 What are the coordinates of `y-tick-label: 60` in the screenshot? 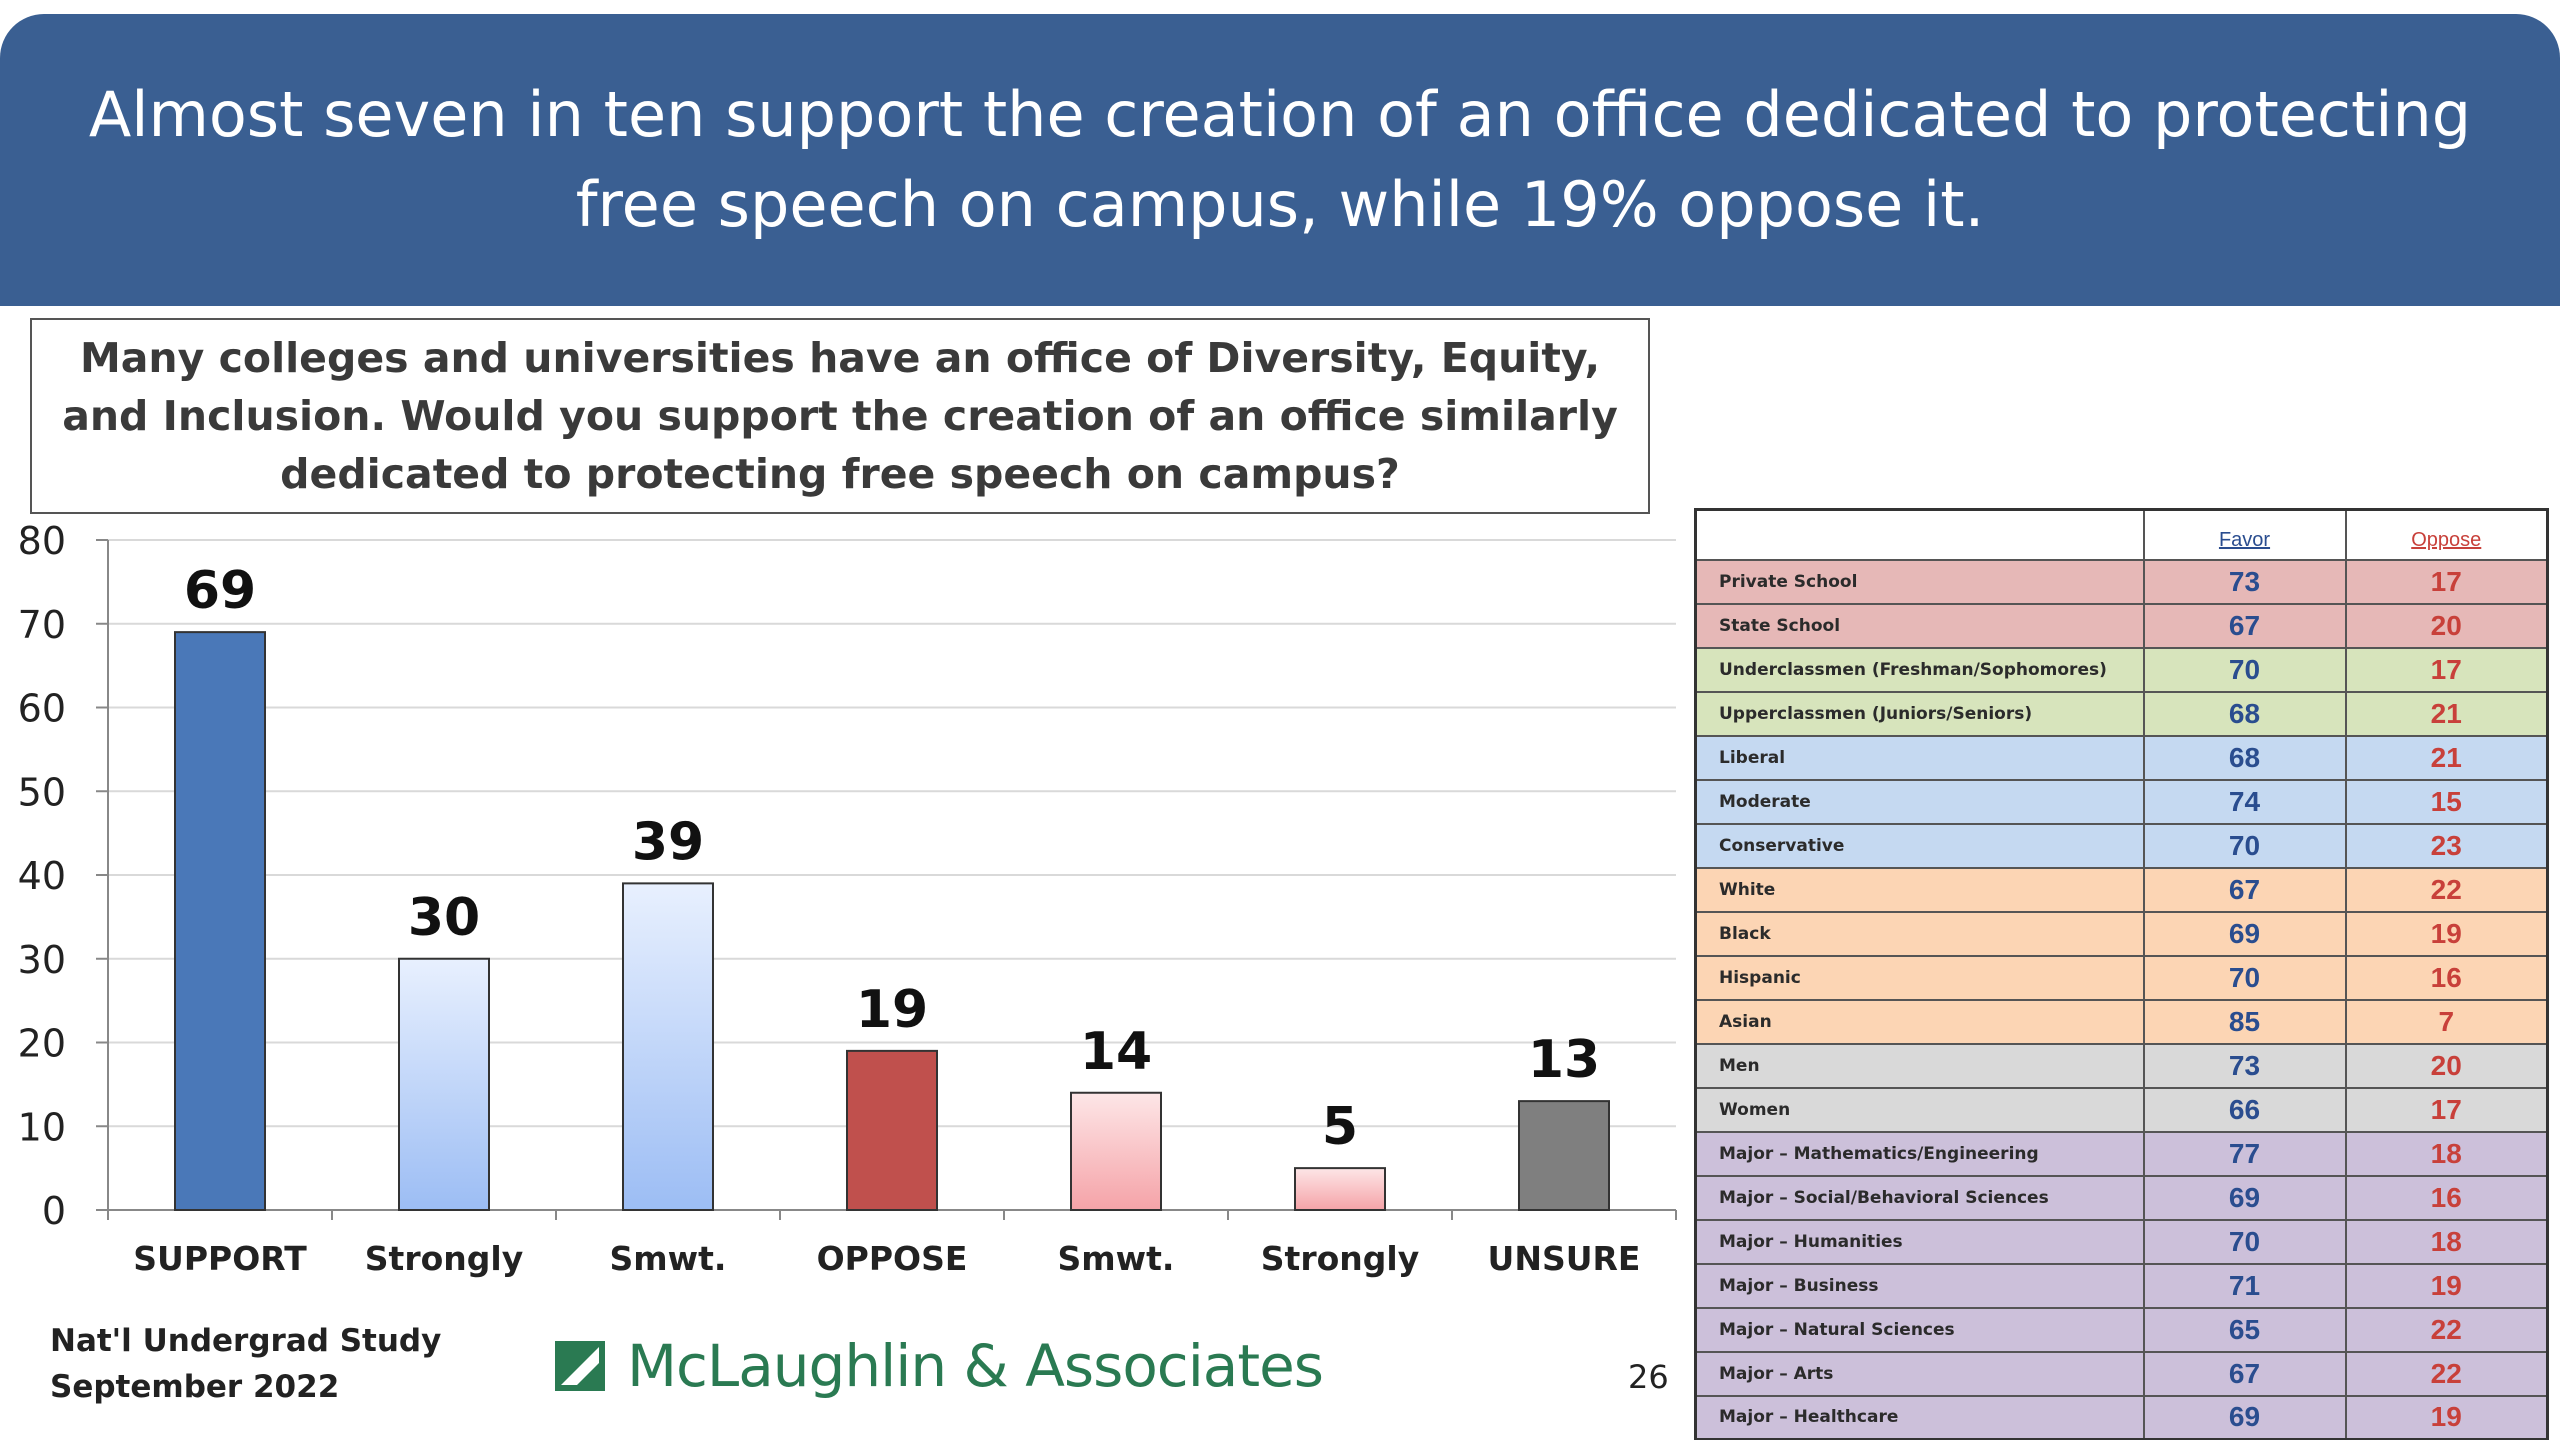 It's located at (42, 709).